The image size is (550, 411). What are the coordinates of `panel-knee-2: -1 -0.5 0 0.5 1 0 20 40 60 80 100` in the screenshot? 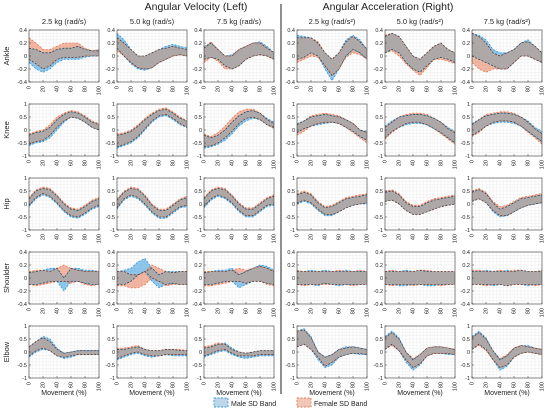 It's located at (148, 135).